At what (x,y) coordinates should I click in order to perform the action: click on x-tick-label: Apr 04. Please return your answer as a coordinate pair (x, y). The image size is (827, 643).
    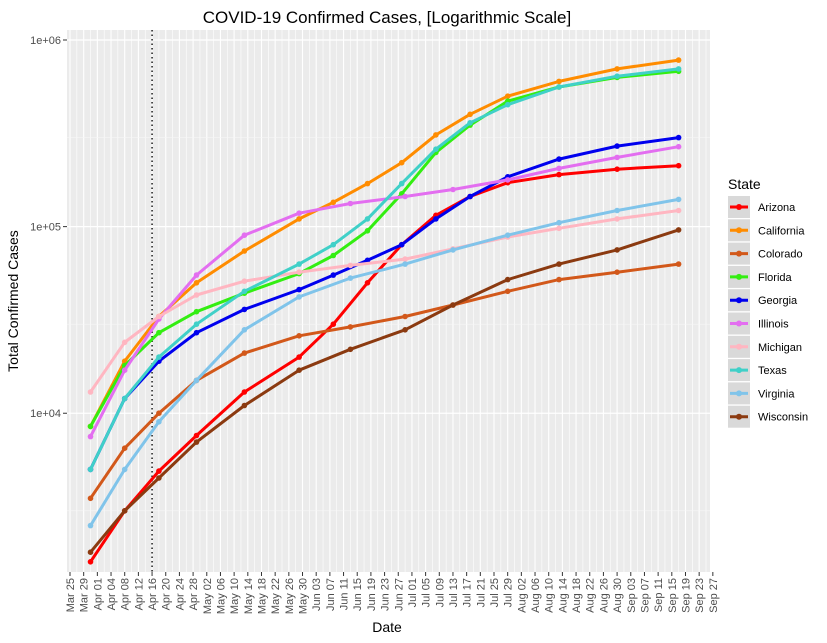
    Looking at the image, I should click on (112, 594).